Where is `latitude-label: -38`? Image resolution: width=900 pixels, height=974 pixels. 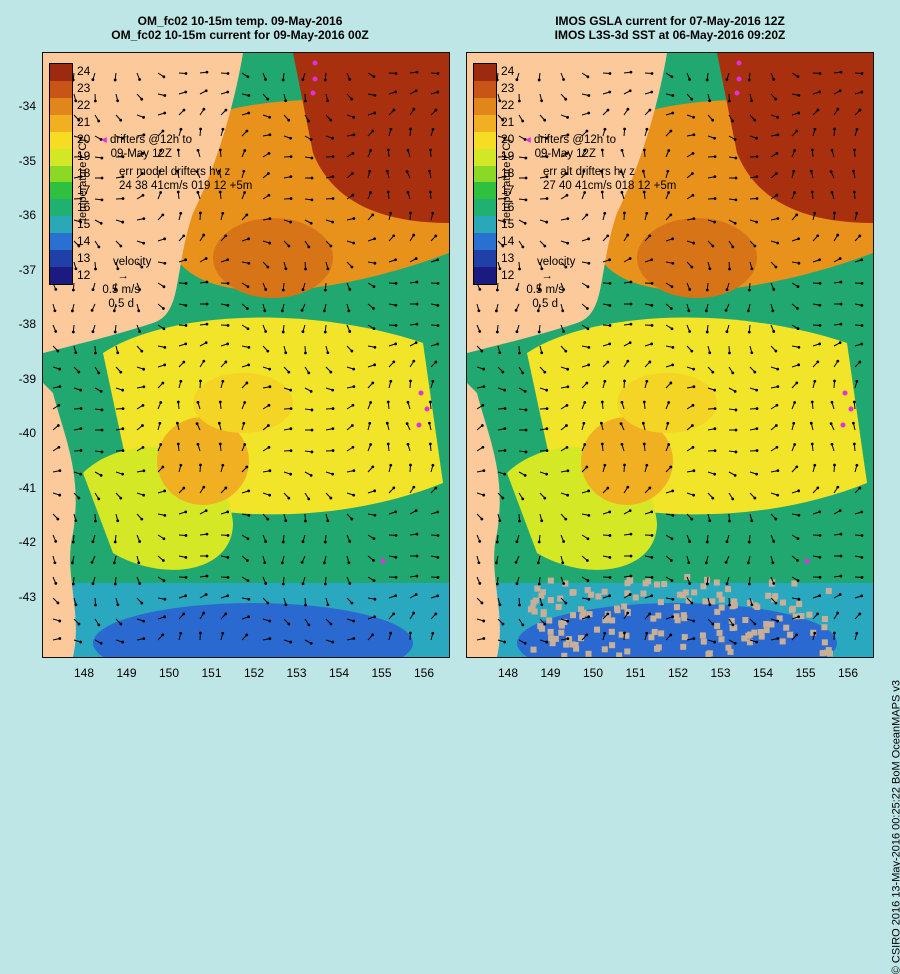 latitude-label: -38 is located at coordinates (18, 324).